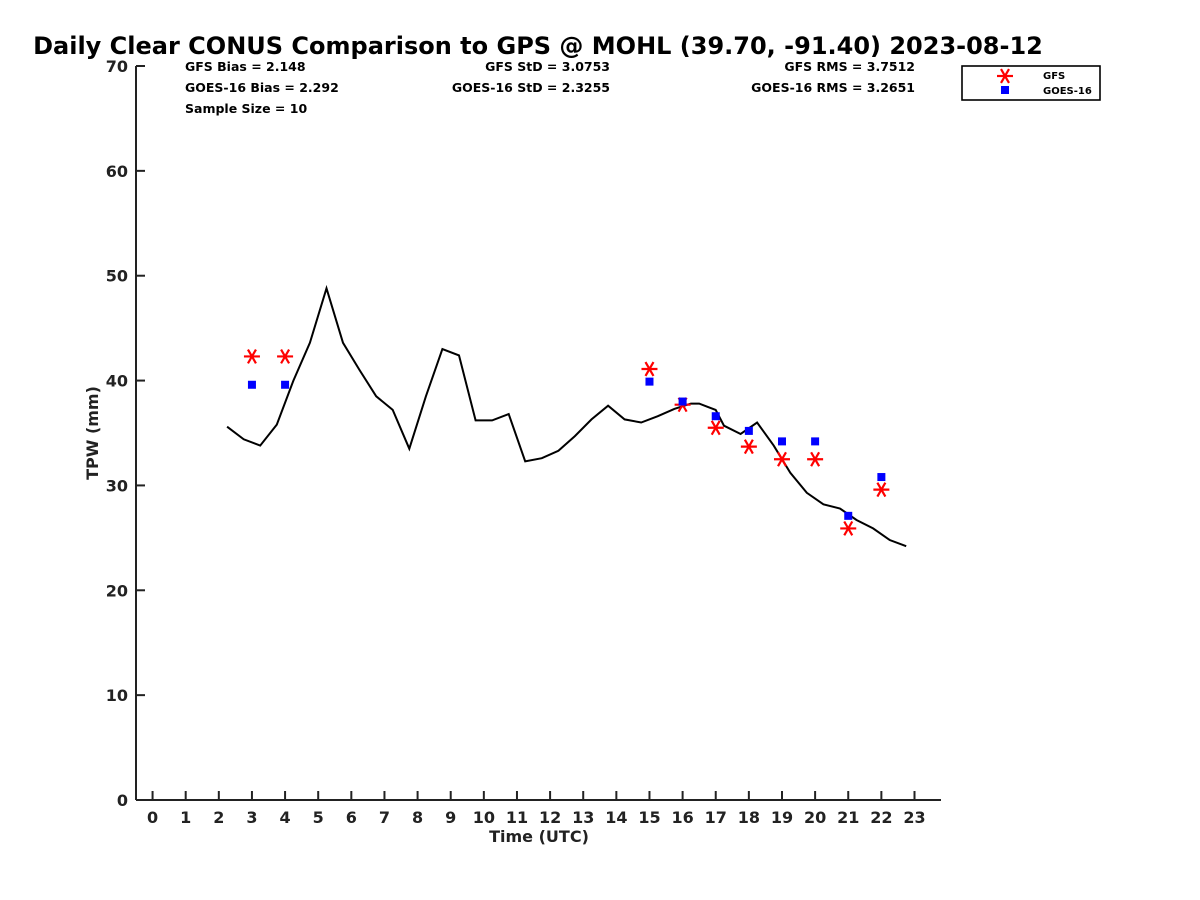  Describe the element at coordinates (716, 817) in the screenshot. I see `x-tick-label: 17` at that location.